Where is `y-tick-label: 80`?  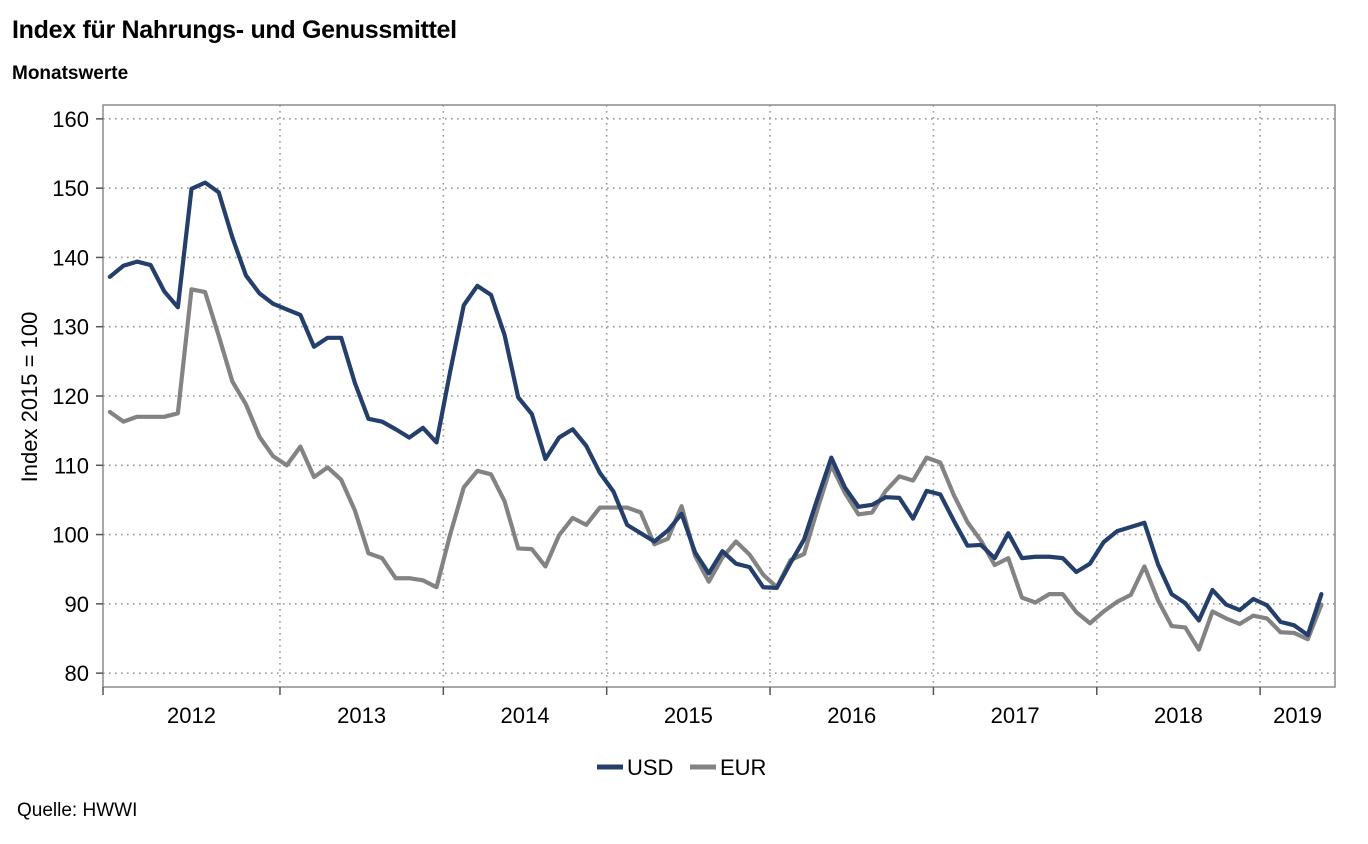
y-tick-label: 80 is located at coordinates (77, 673).